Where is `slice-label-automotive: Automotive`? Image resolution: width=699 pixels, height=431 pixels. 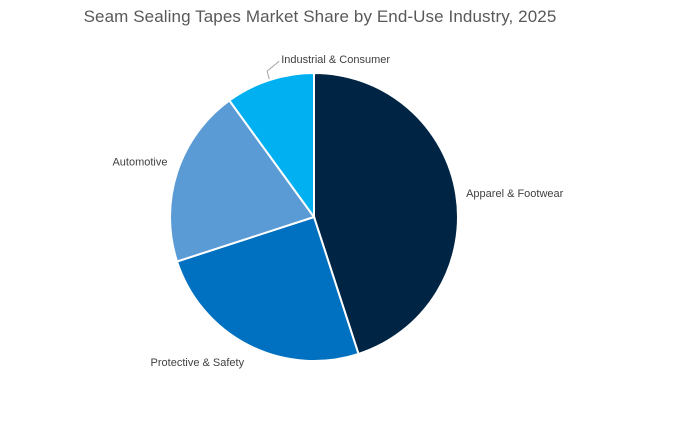
slice-label-automotive: Automotive is located at coordinates (139, 162).